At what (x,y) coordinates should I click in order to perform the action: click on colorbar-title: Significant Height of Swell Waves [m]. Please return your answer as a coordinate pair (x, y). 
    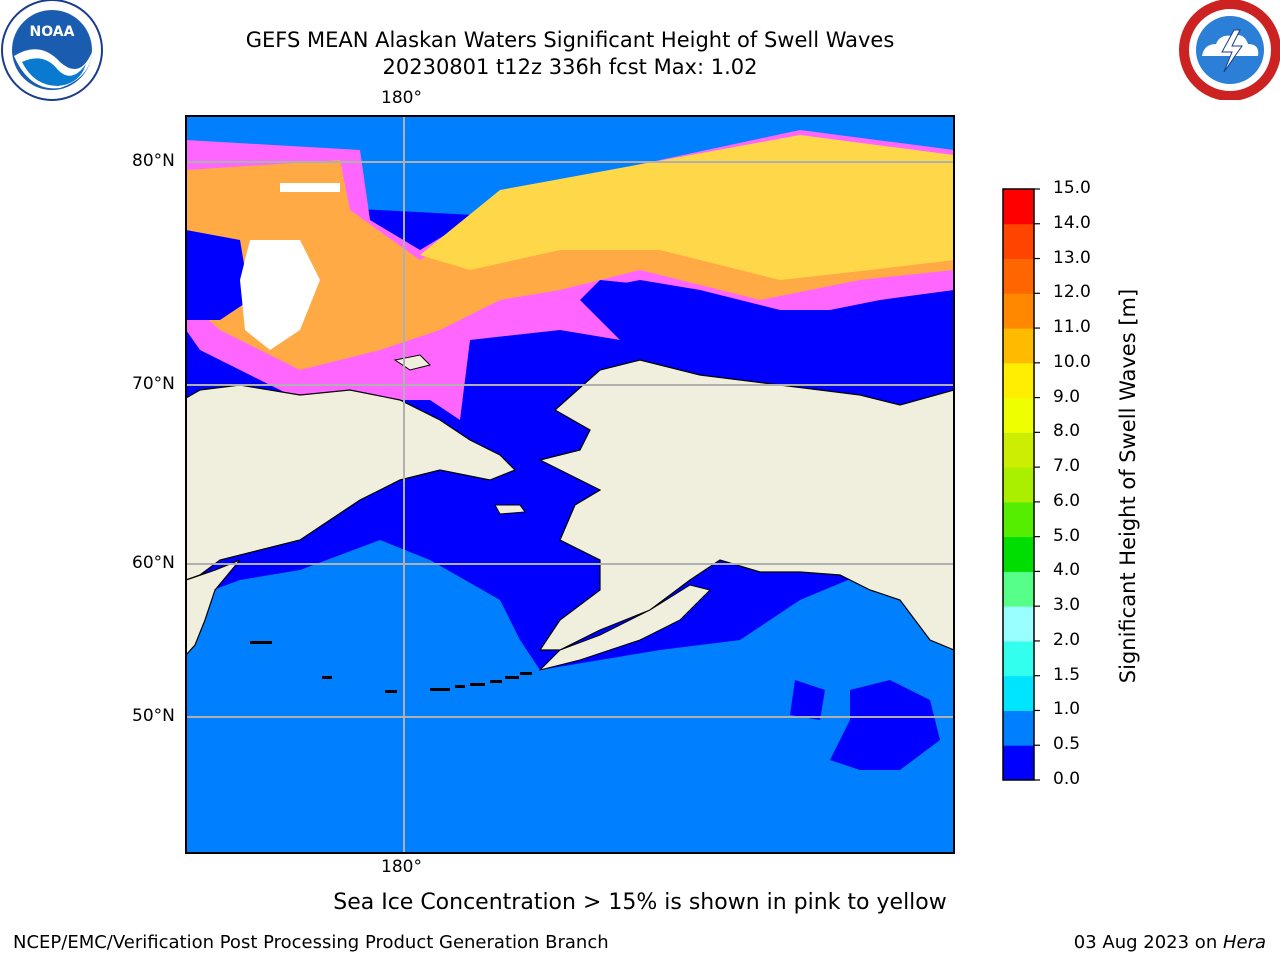
    Looking at the image, I should click on (1128, 486).